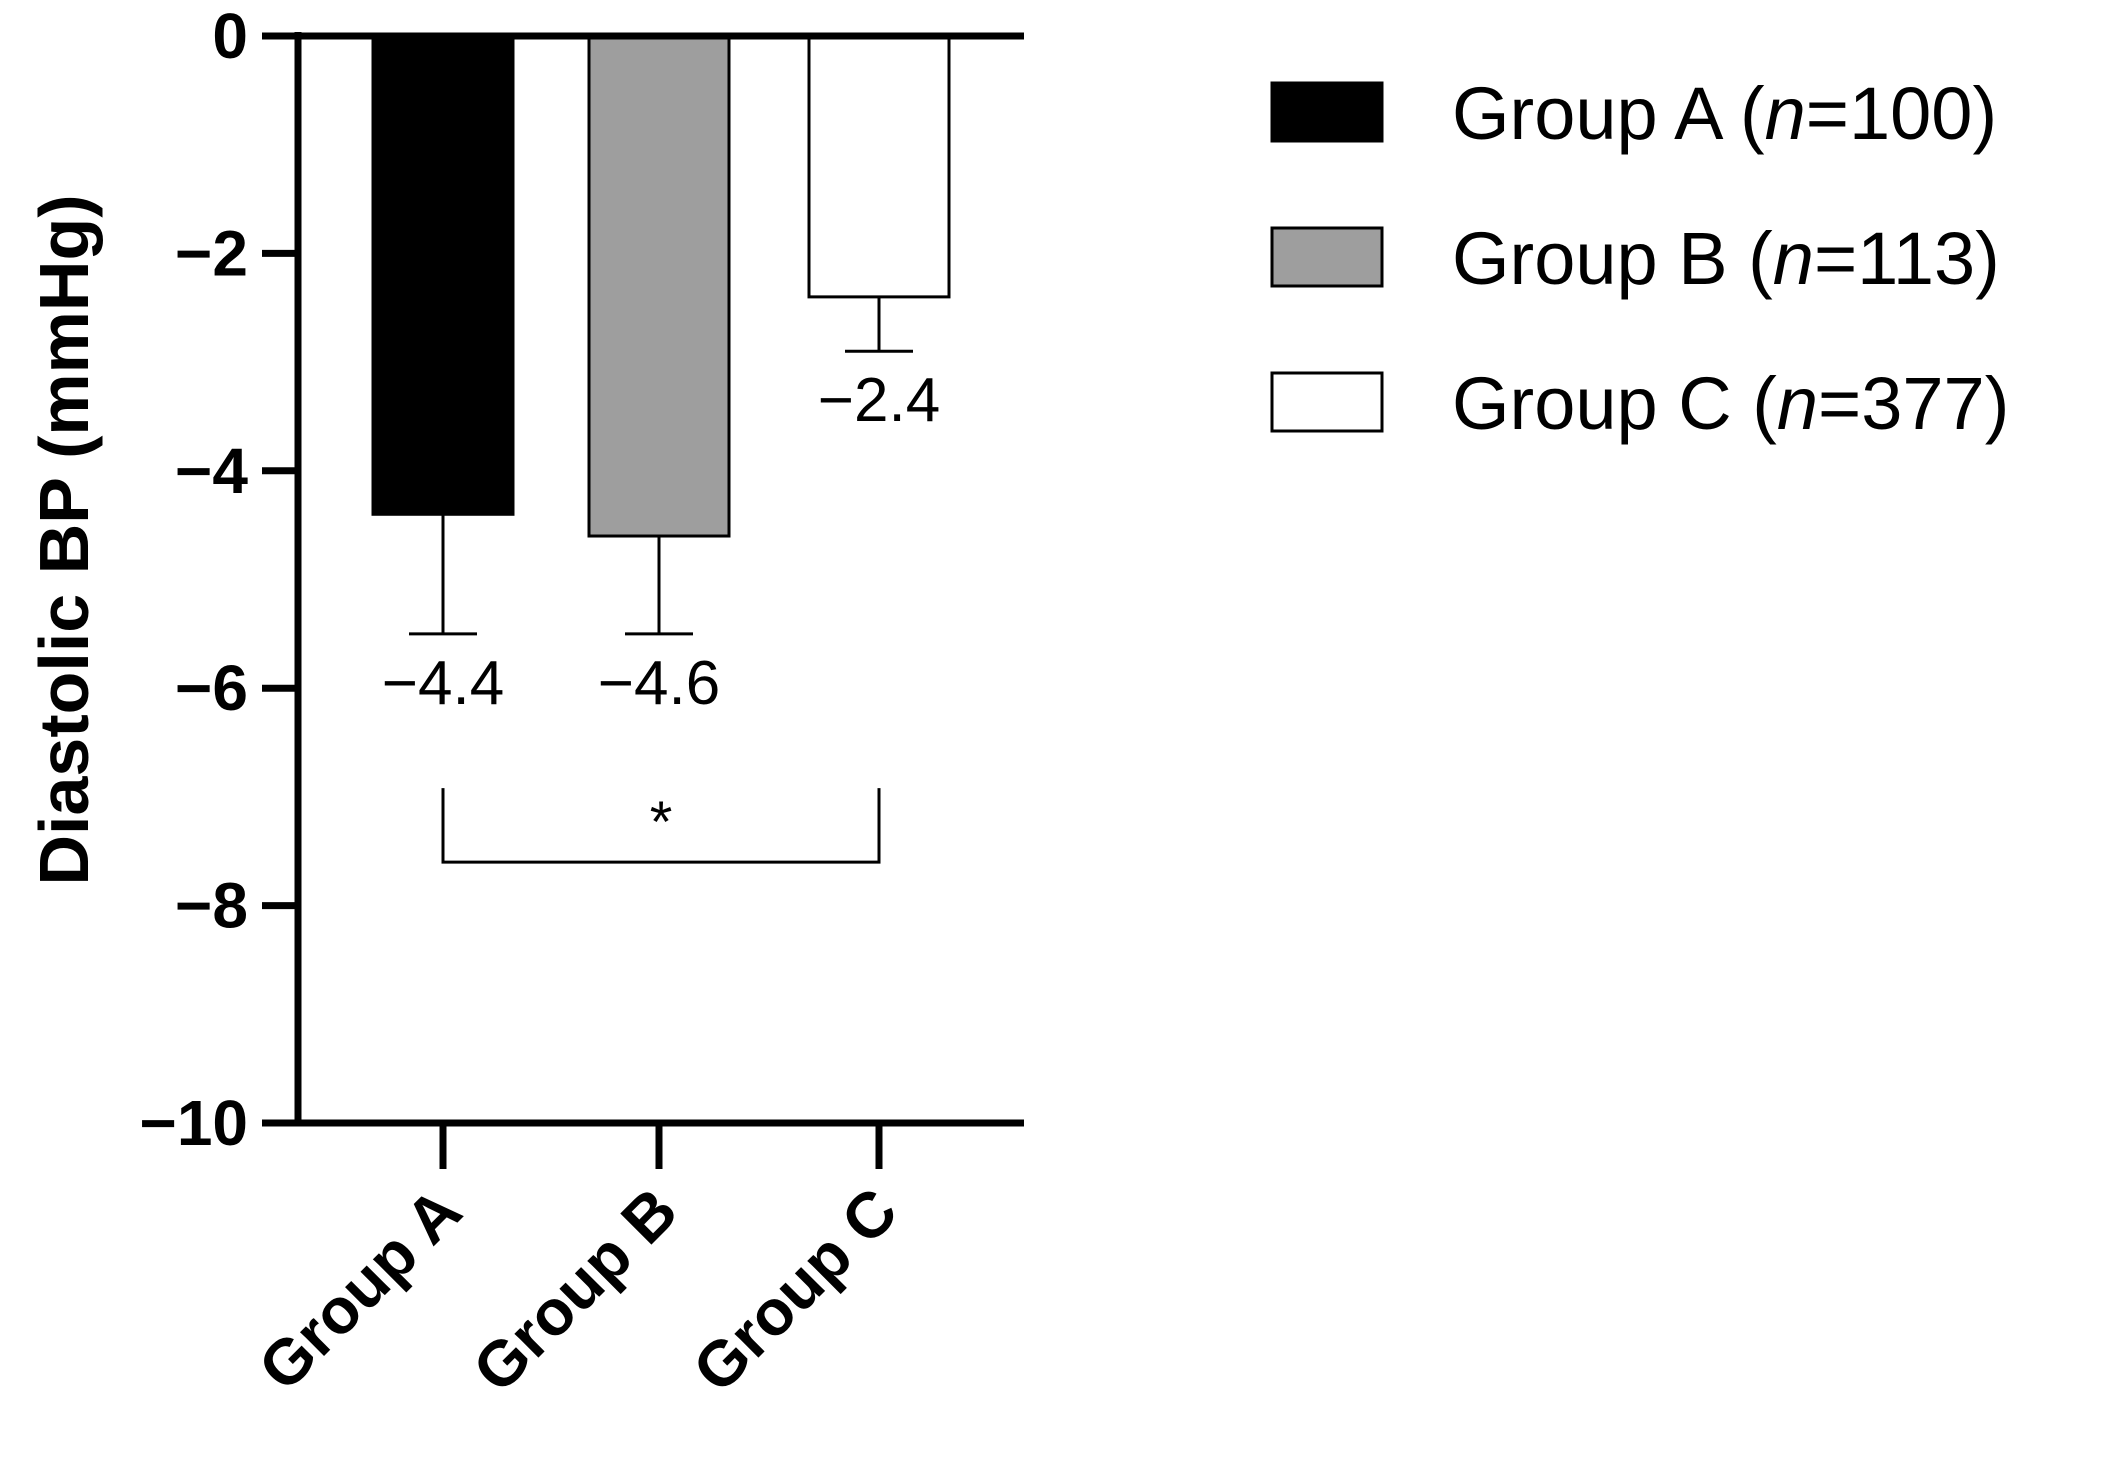  Describe the element at coordinates (575, 1290) in the screenshot. I see `x-tick-label-group-b: Group B` at that location.